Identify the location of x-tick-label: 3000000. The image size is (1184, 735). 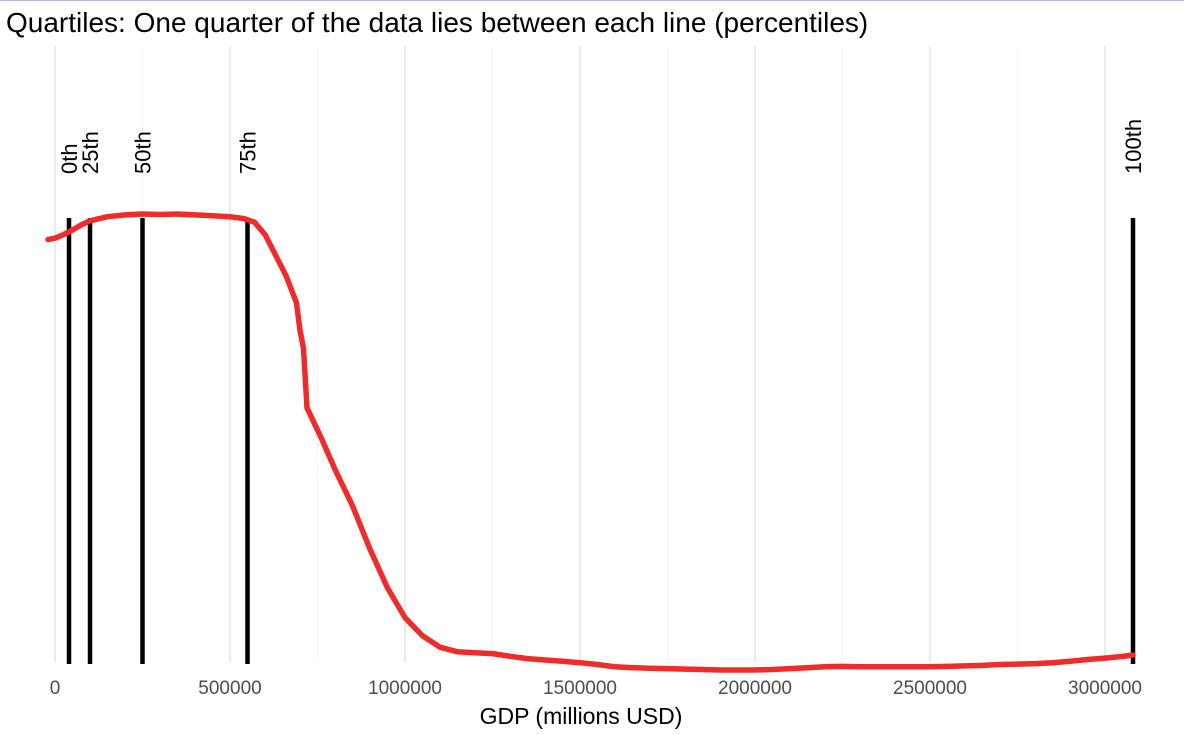
(1105, 688).